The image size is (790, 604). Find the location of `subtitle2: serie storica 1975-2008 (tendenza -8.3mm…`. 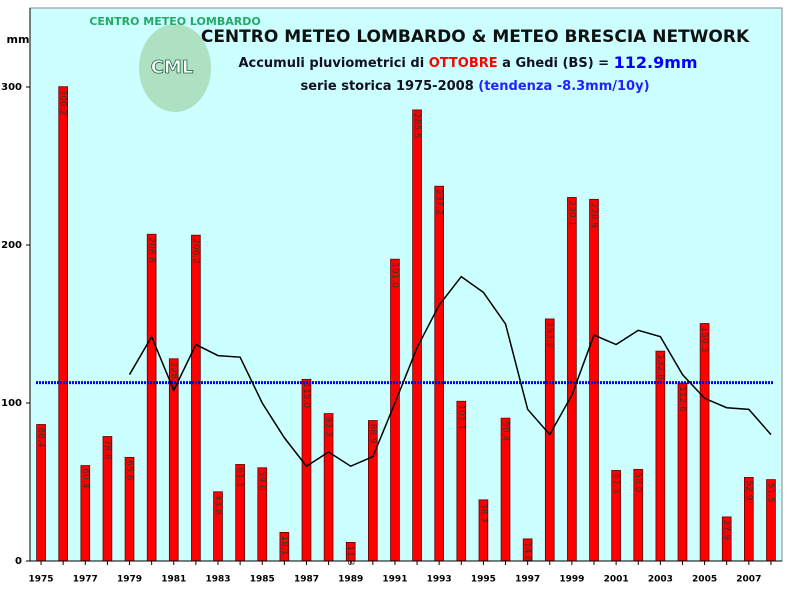

subtitle2: serie storica 1975-2008 (tendenza -8.3mm… is located at coordinates (474, 86).